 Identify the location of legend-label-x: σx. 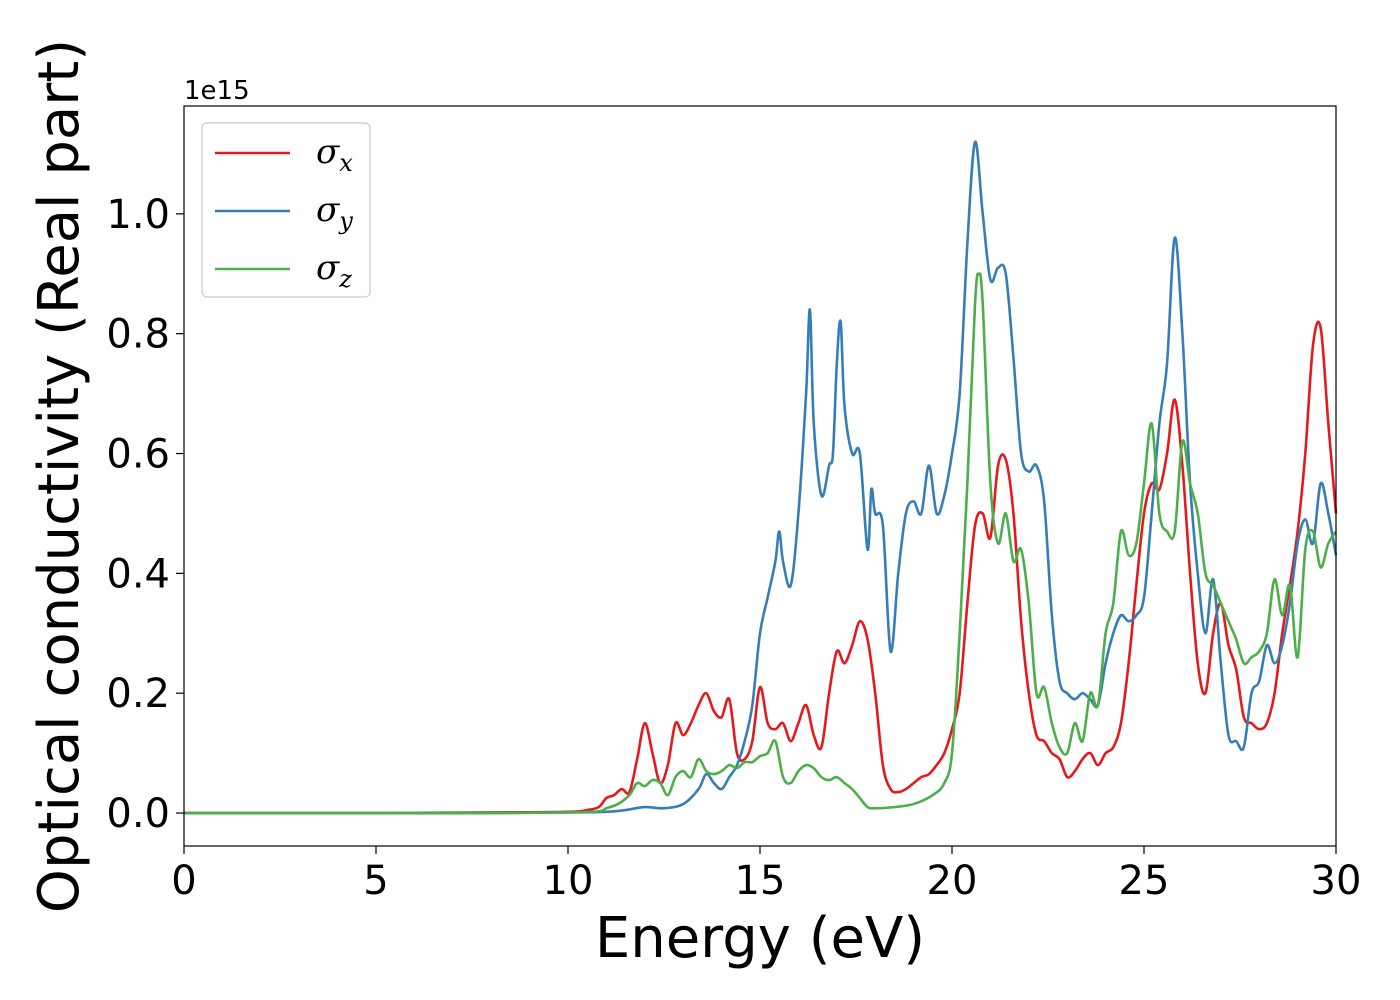
(334, 154).